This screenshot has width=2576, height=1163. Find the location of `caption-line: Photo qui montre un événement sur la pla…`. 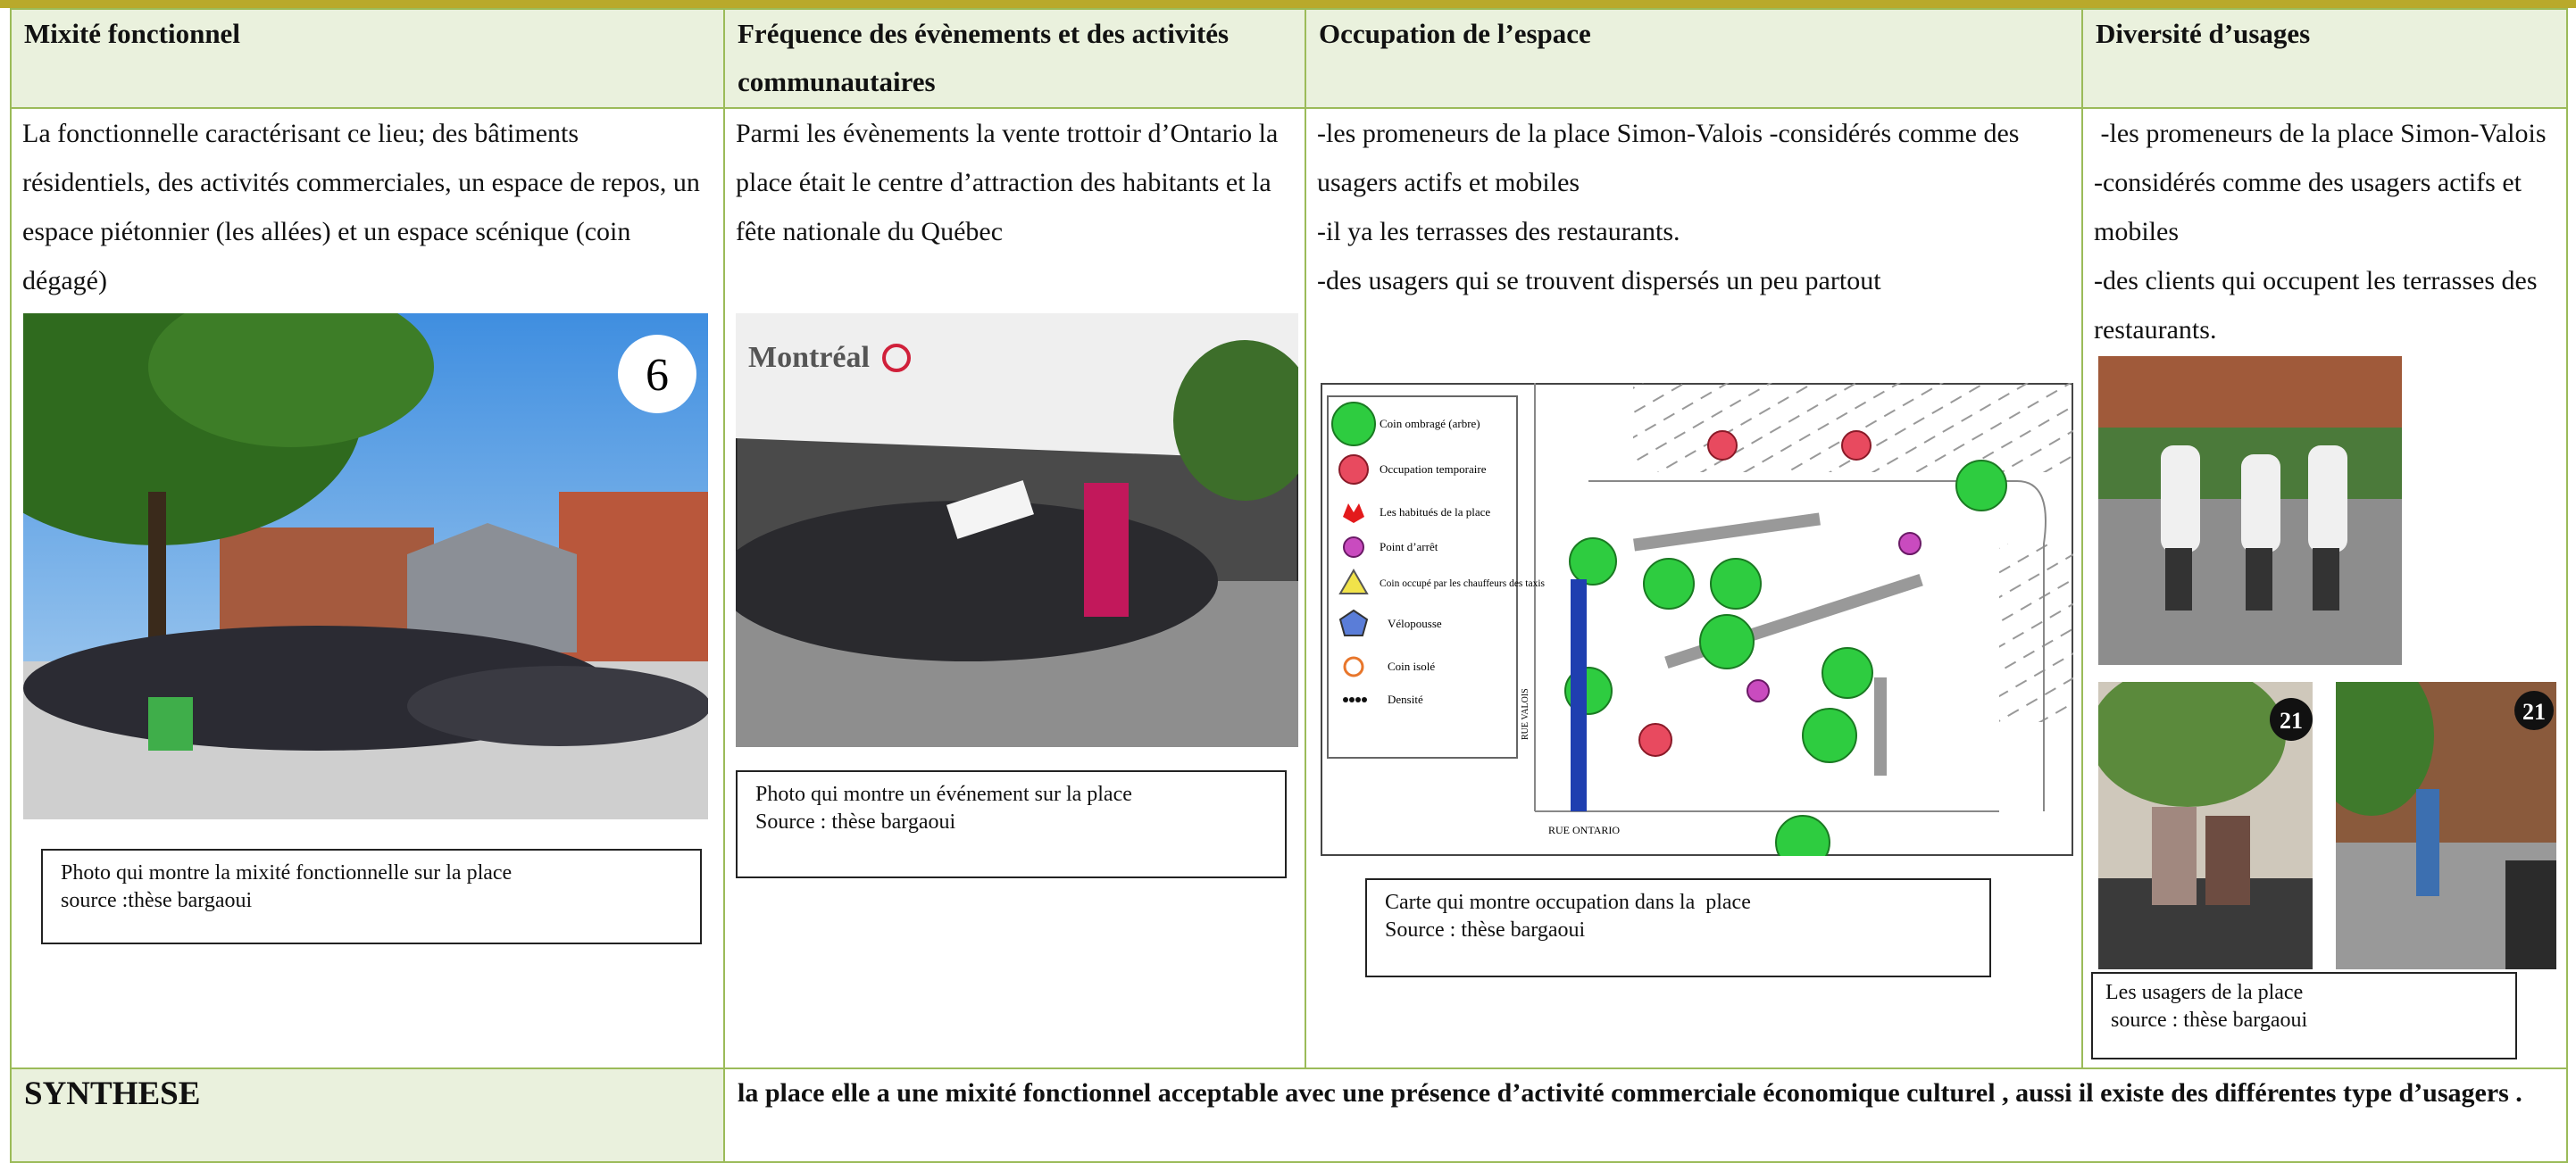

caption-line: Photo qui montre un événement sur la pla… is located at coordinates (943, 795).